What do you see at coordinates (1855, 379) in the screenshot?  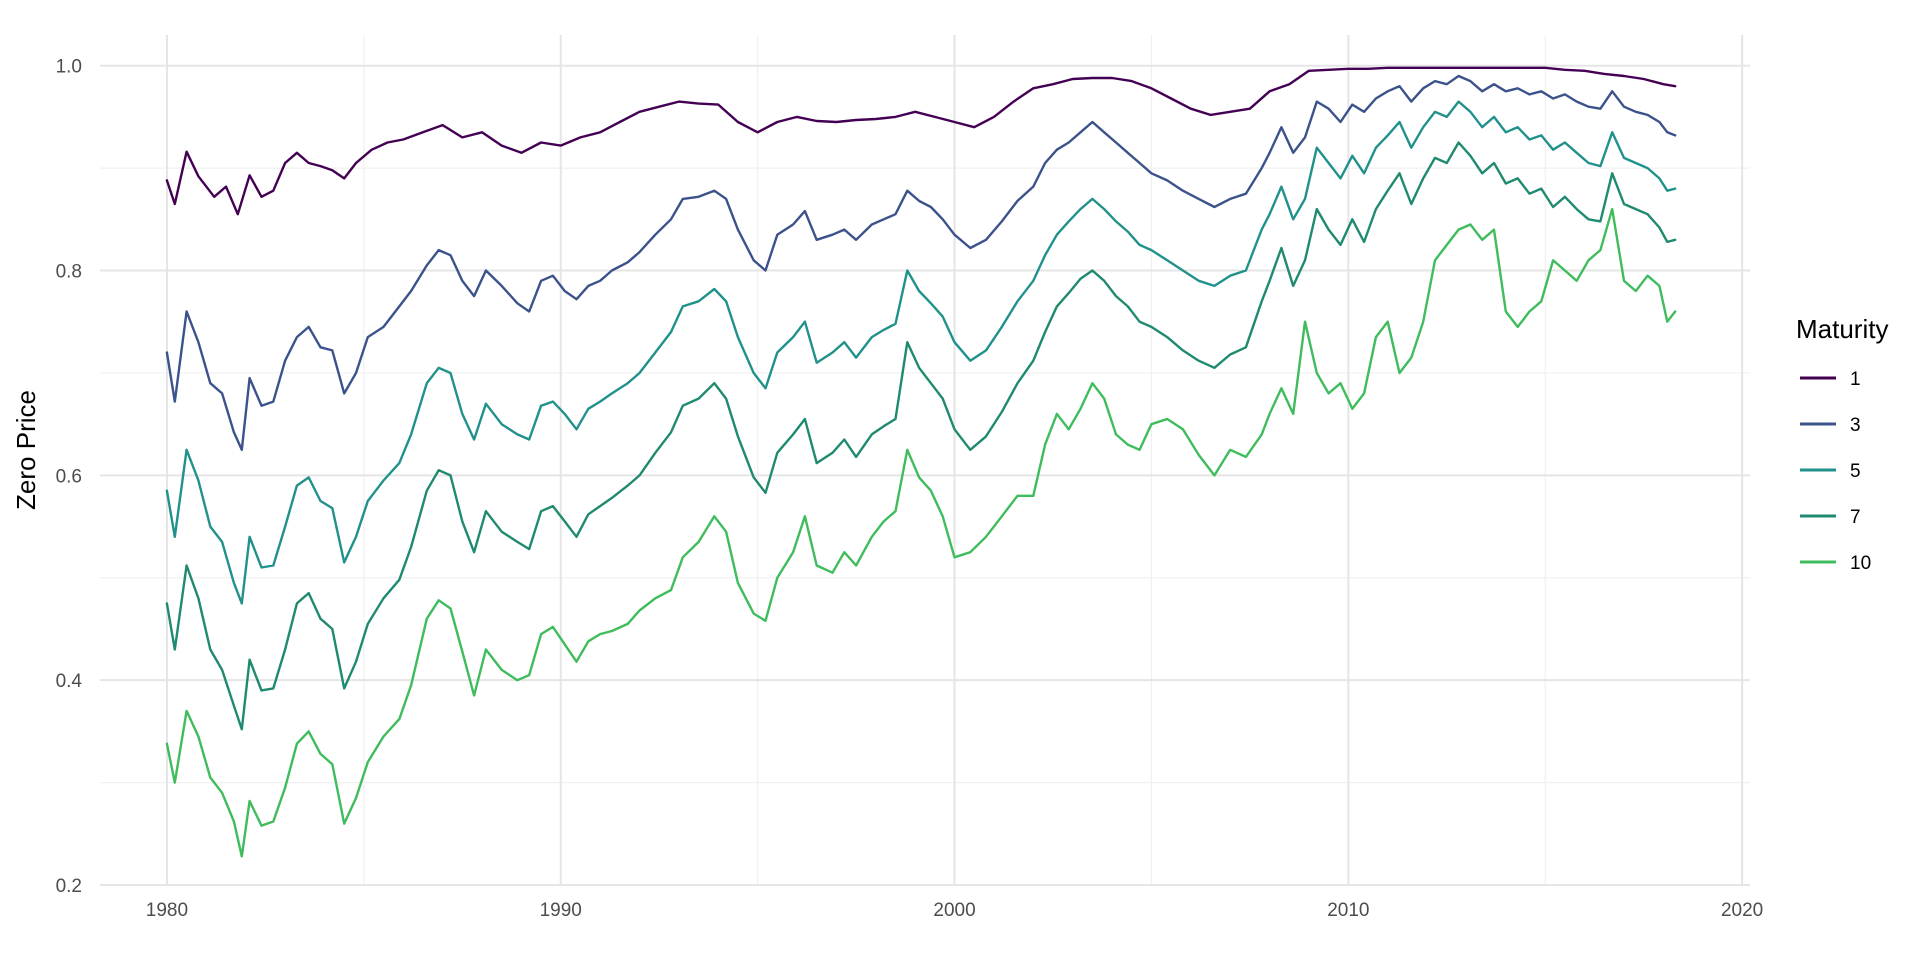 I see `legend-label-1: 1` at bounding box center [1855, 379].